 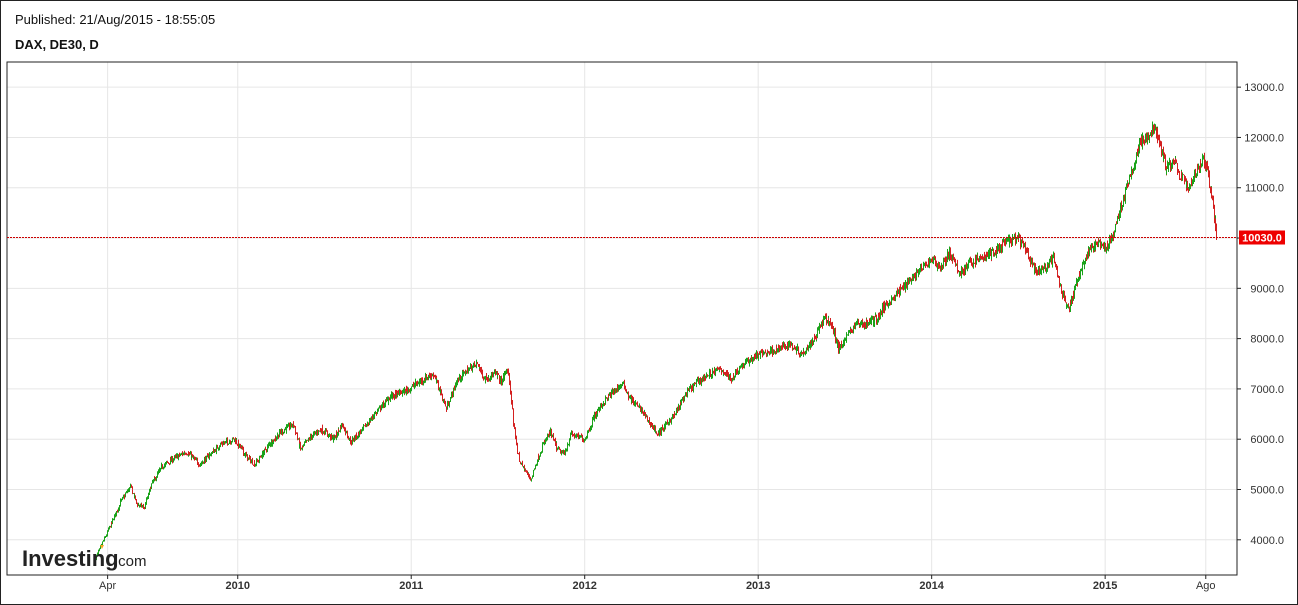 What do you see at coordinates (1105, 586) in the screenshot?
I see `x-tick-label: 2015` at bounding box center [1105, 586].